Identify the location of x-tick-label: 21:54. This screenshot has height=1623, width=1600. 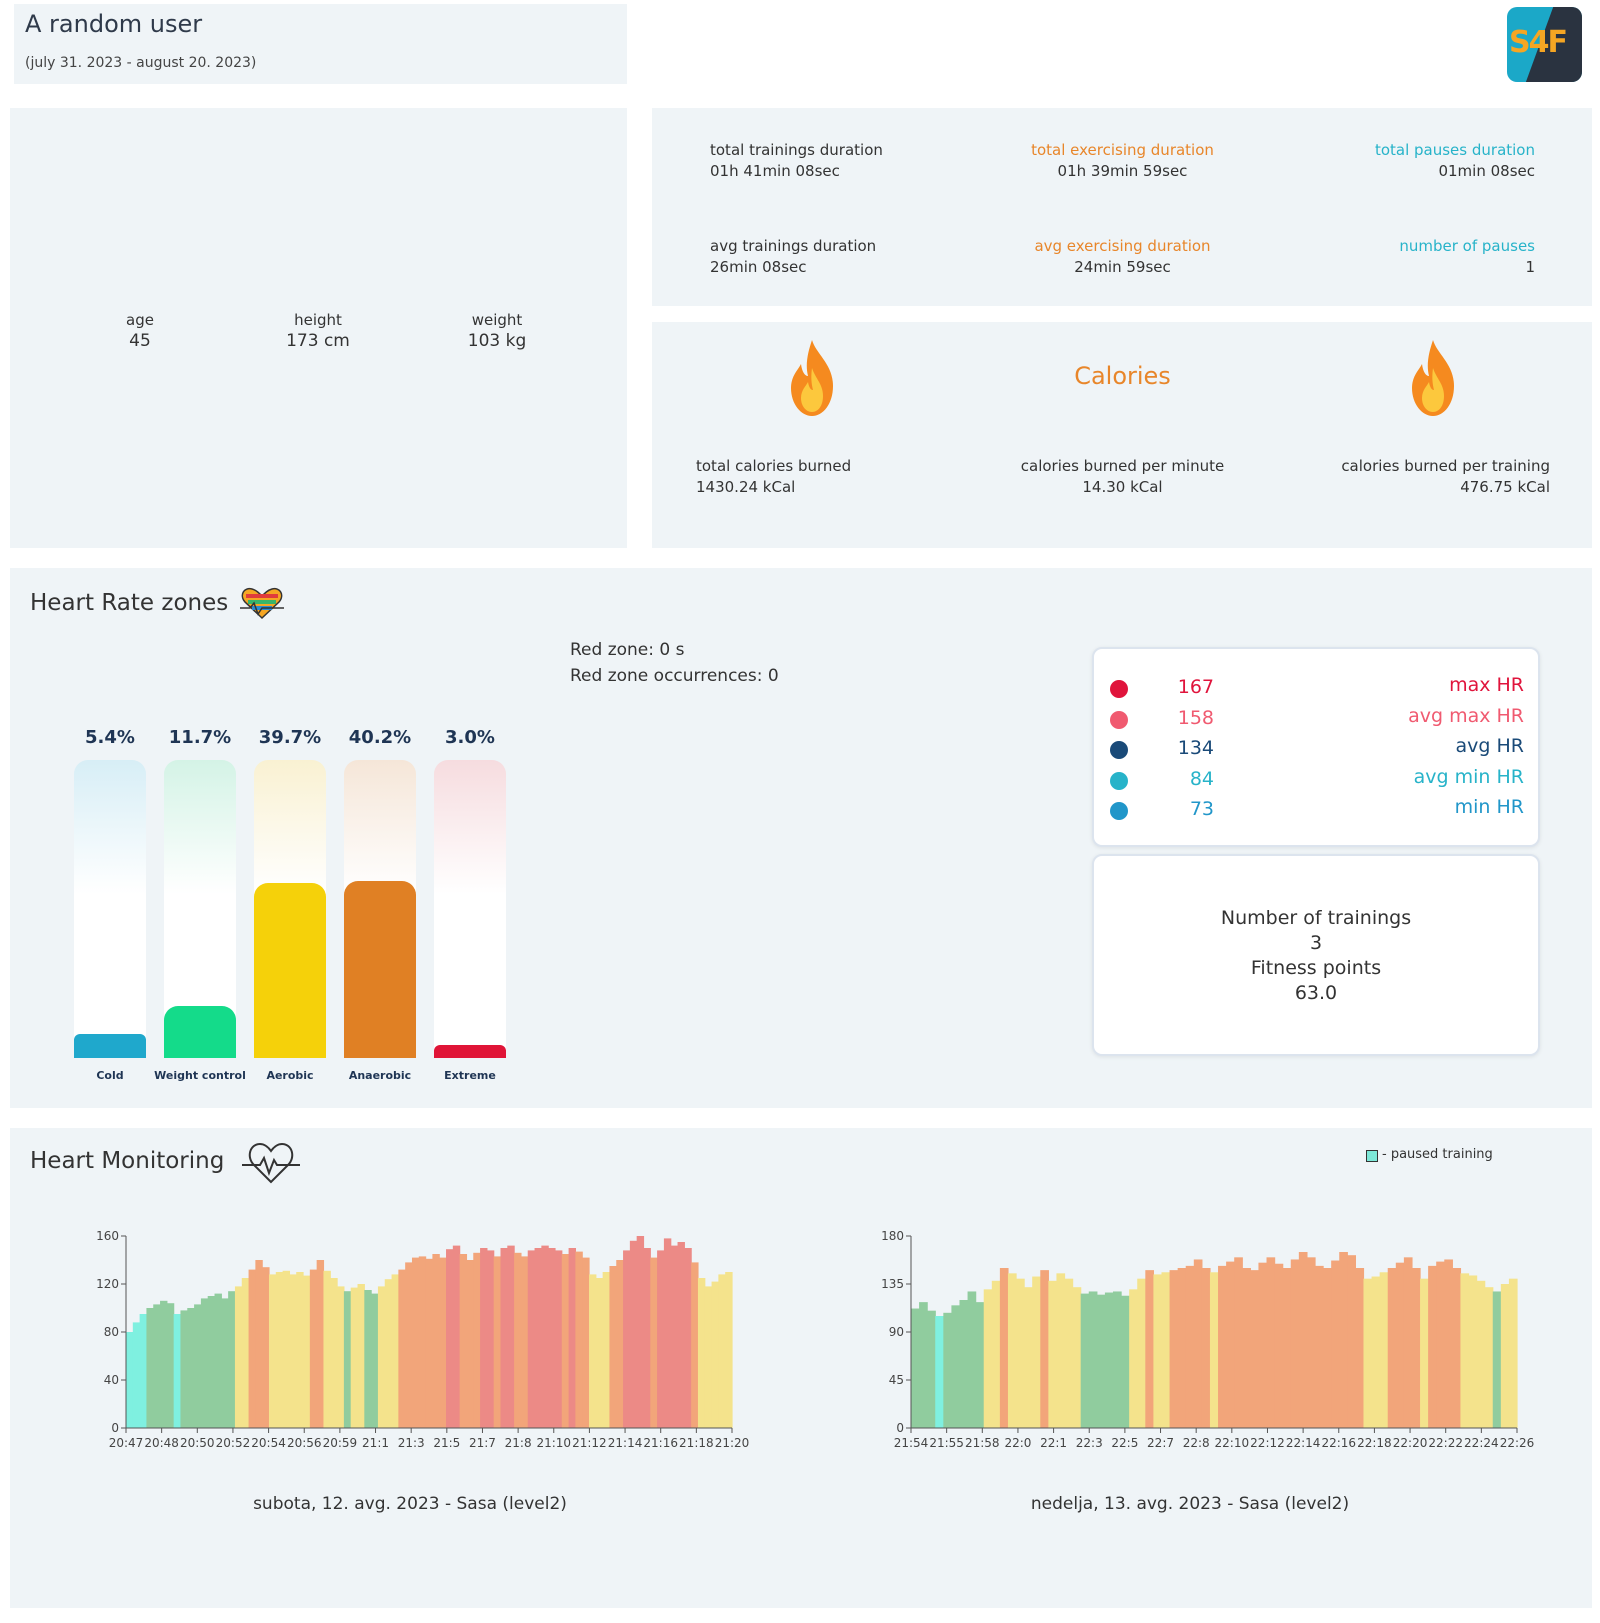
(911, 1443).